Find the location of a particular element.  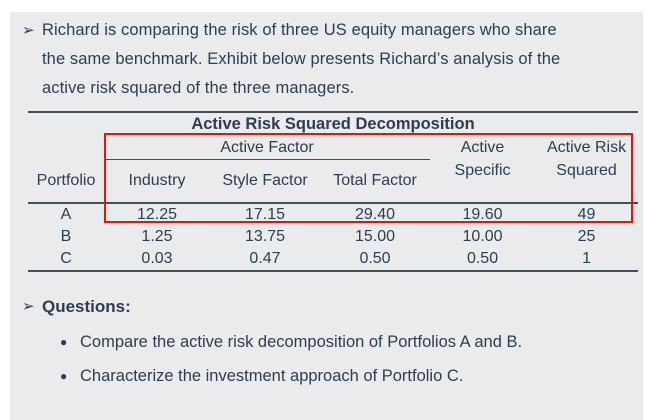

header-style-factor: Style Factor is located at coordinates (265, 181).